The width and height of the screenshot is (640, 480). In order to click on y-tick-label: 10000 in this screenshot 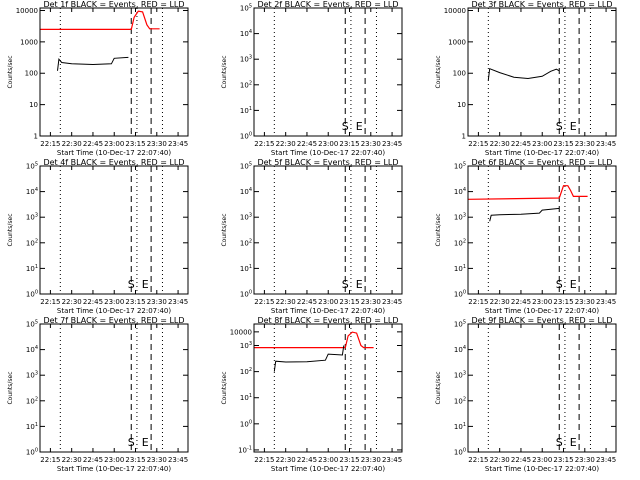, I will do `click(27, 11)`.